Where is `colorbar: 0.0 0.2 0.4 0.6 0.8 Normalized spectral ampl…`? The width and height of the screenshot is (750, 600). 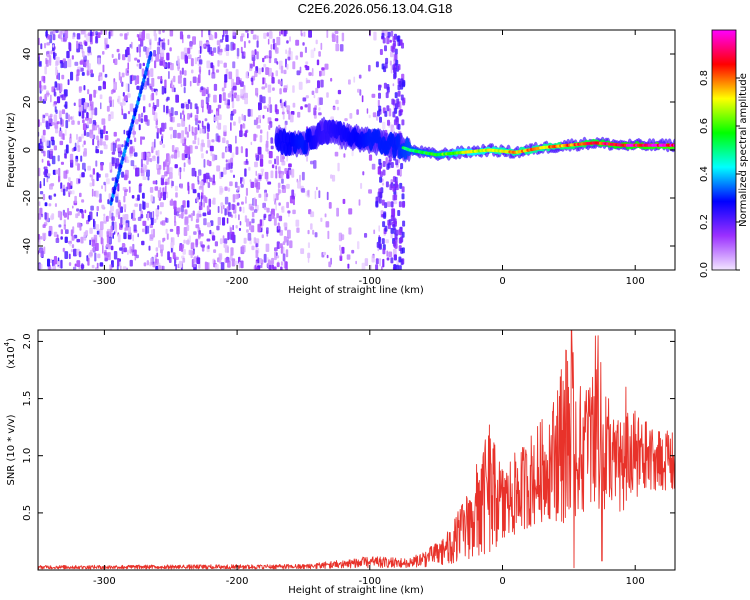 colorbar: 0.0 0.2 0.4 0.6 0.8 Normalized spectral ampl… is located at coordinates (724, 153).